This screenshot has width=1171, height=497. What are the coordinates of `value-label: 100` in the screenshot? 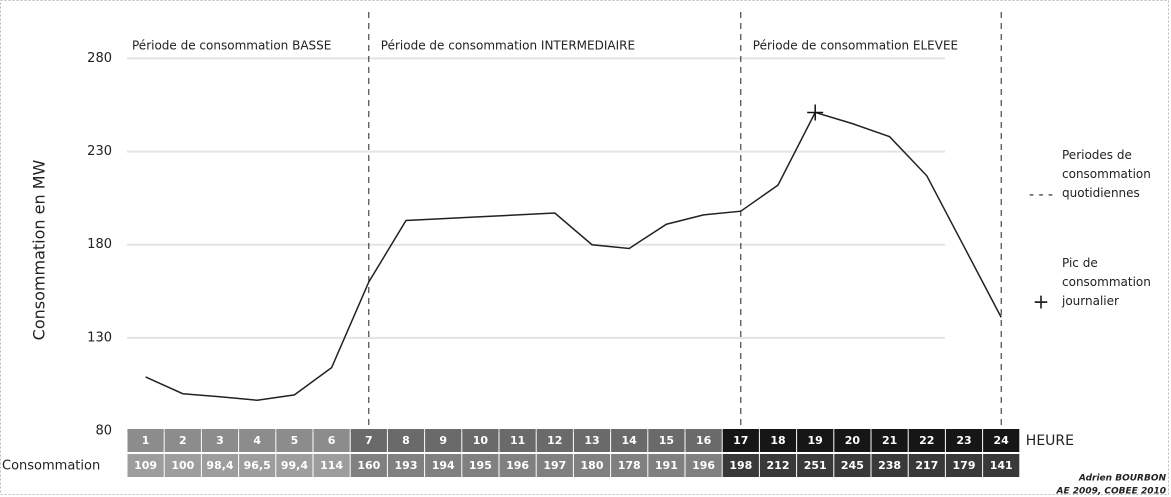 It's located at (182, 465).